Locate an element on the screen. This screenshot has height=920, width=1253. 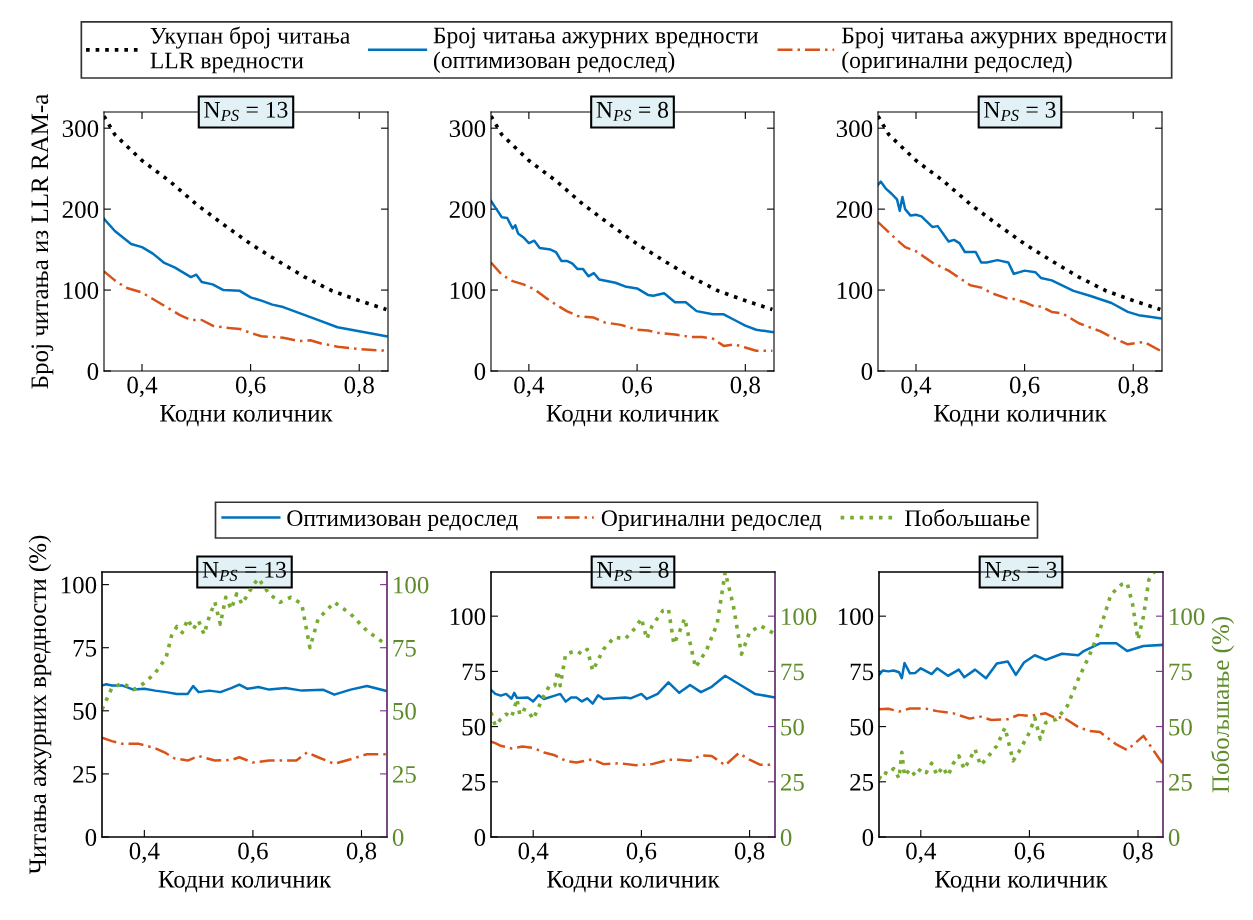
y2-axis-title: Побољшање (%) is located at coordinates (1222, 705).